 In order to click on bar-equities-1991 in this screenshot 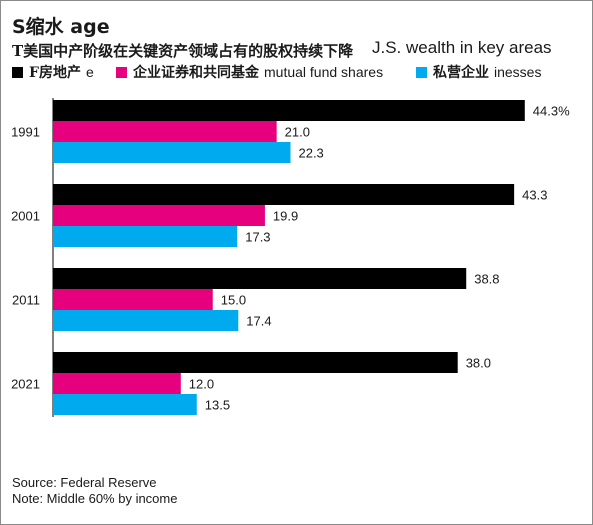, I will do `click(165, 131)`.